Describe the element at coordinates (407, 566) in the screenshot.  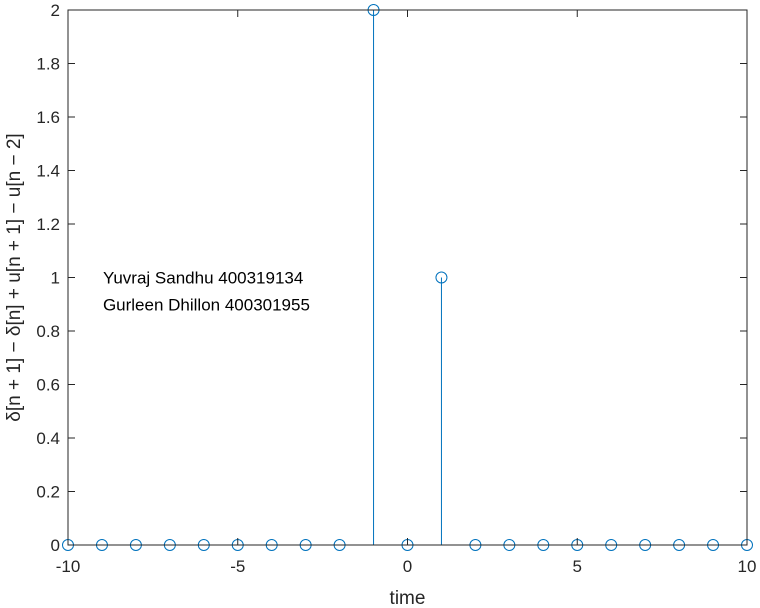
I see `x-tick-label: 0` at that location.